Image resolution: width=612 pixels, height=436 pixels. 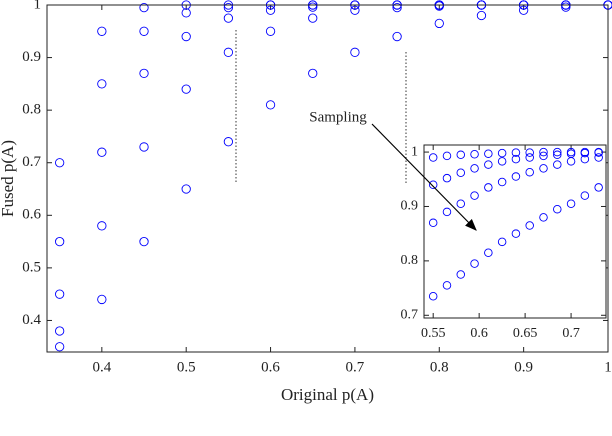 I want to click on y-tick-label: 0.6, so click(x=31, y=215).